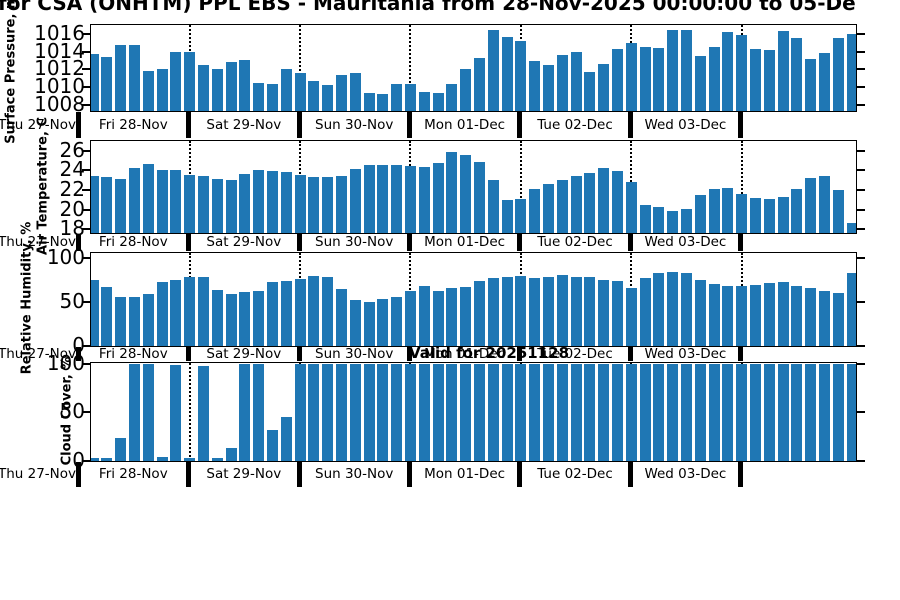  What do you see at coordinates (38, 474) in the screenshot?
I see `day-label: Thu 27-Nov` at bounding box center [38, 474].